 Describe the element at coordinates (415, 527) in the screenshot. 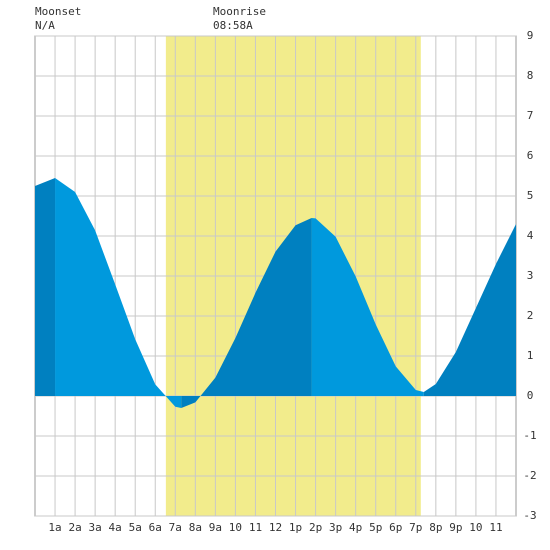

I see `x-tick-label: 7p` at that location.